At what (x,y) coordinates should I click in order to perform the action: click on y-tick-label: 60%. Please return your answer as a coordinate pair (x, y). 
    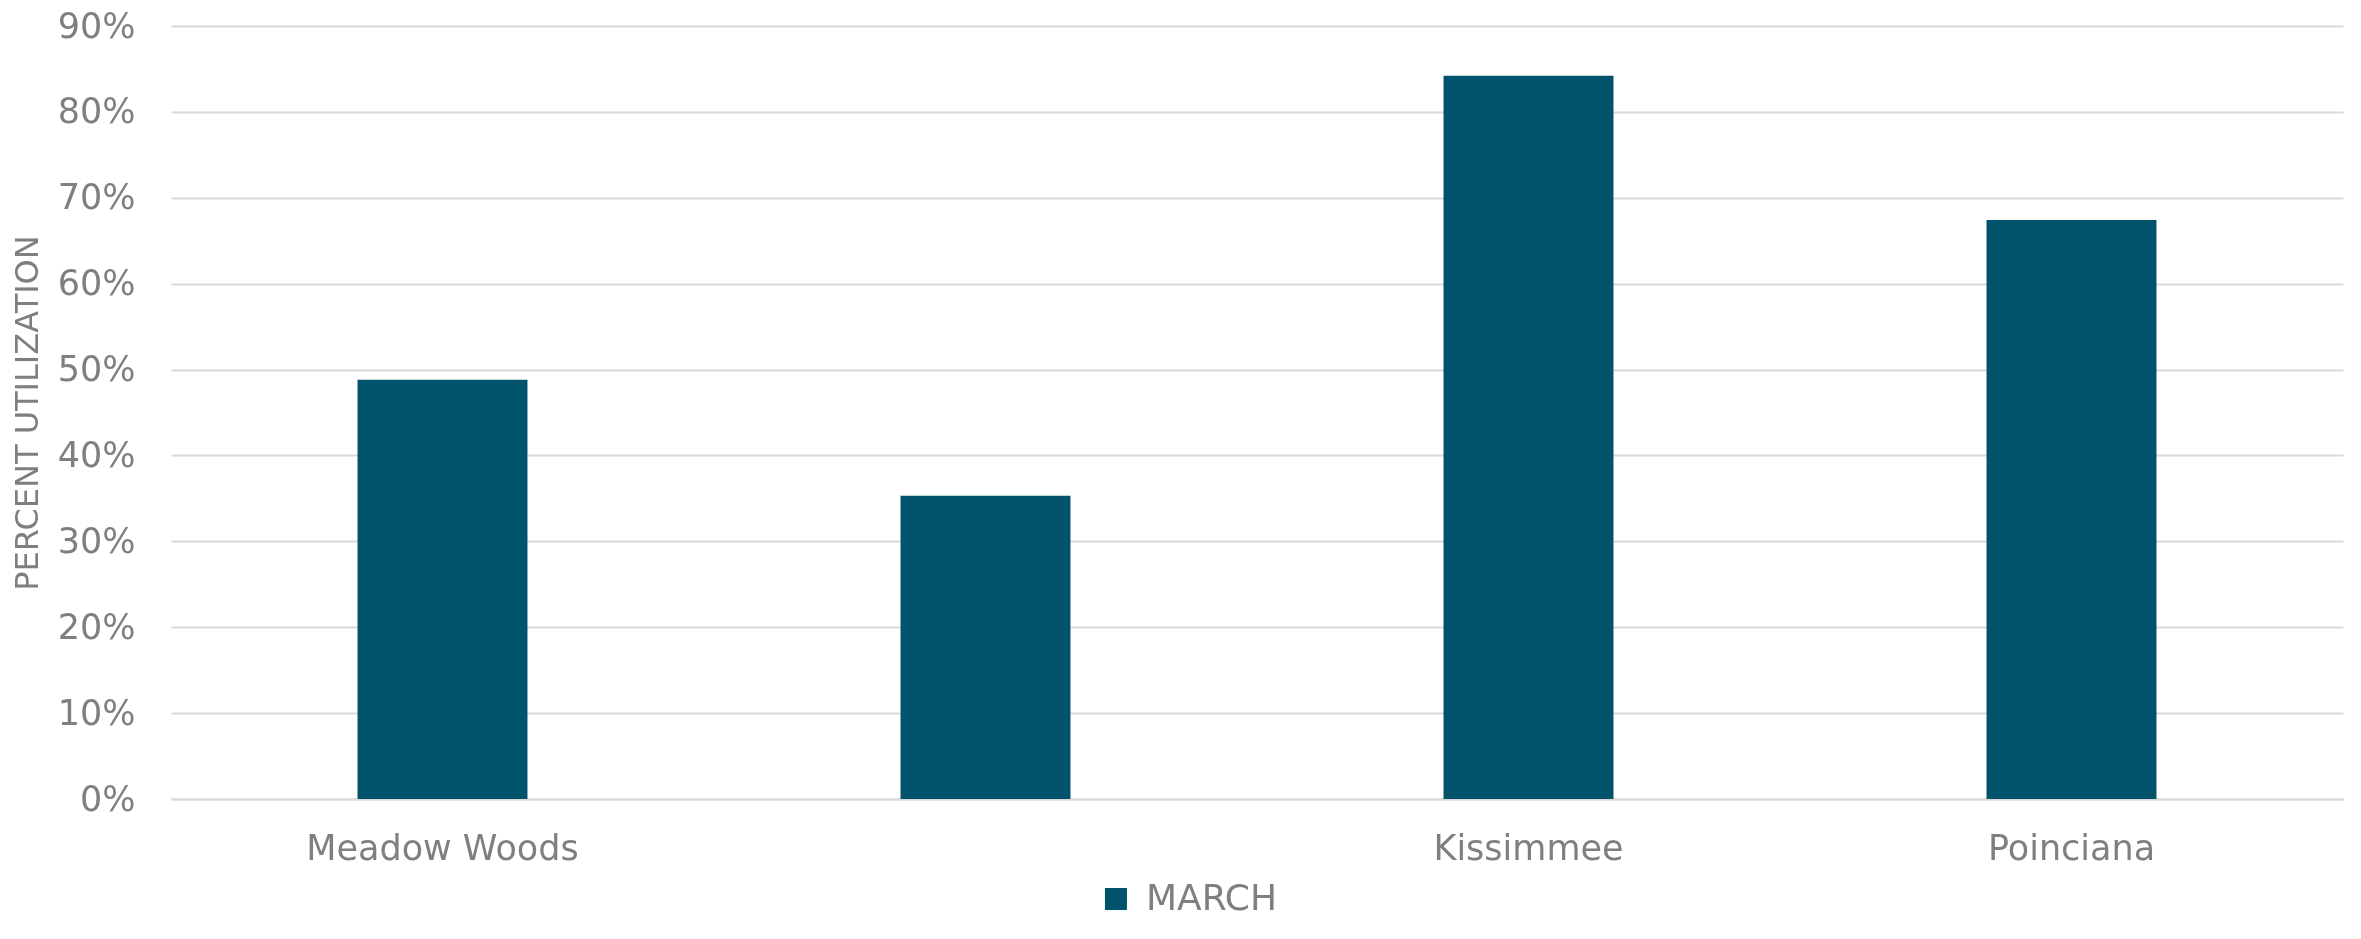
    Looking at the image, I should click on (96, 283).